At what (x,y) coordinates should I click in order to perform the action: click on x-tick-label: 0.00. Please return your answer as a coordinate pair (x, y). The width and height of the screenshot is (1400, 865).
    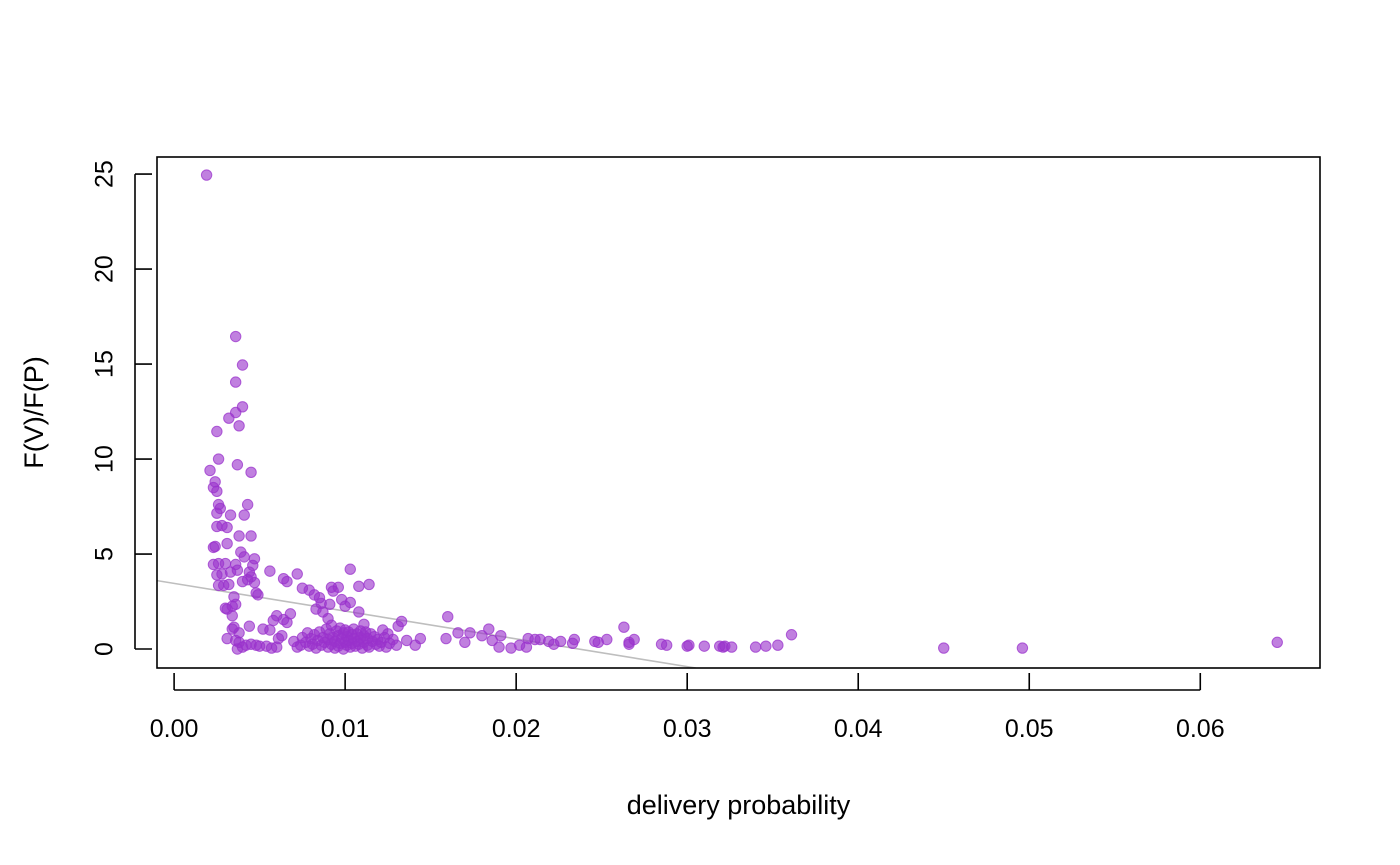
    Looking at the image, I should click on (174, 729).